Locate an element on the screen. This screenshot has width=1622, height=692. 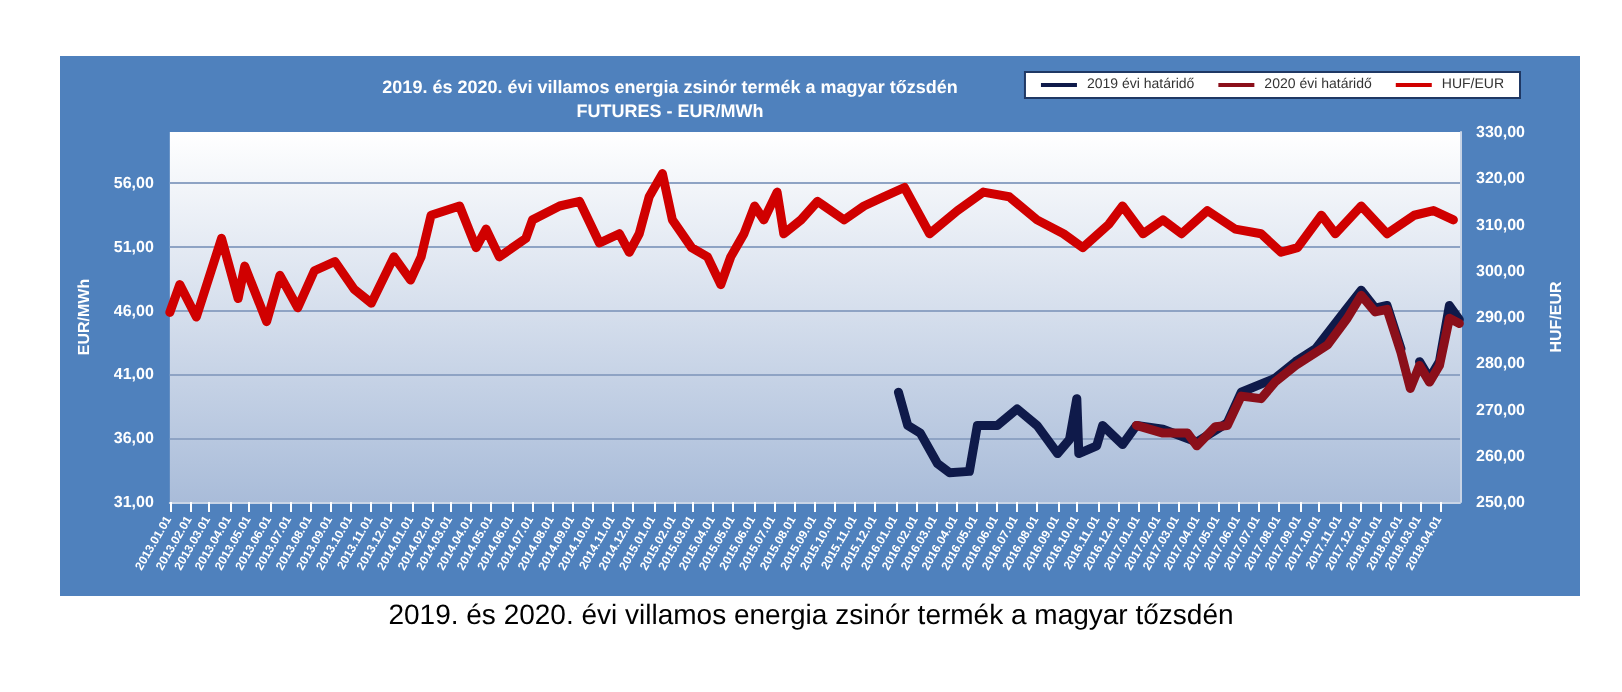
y2-tick-label: 330,00 is located at coordinates (1501, 132).